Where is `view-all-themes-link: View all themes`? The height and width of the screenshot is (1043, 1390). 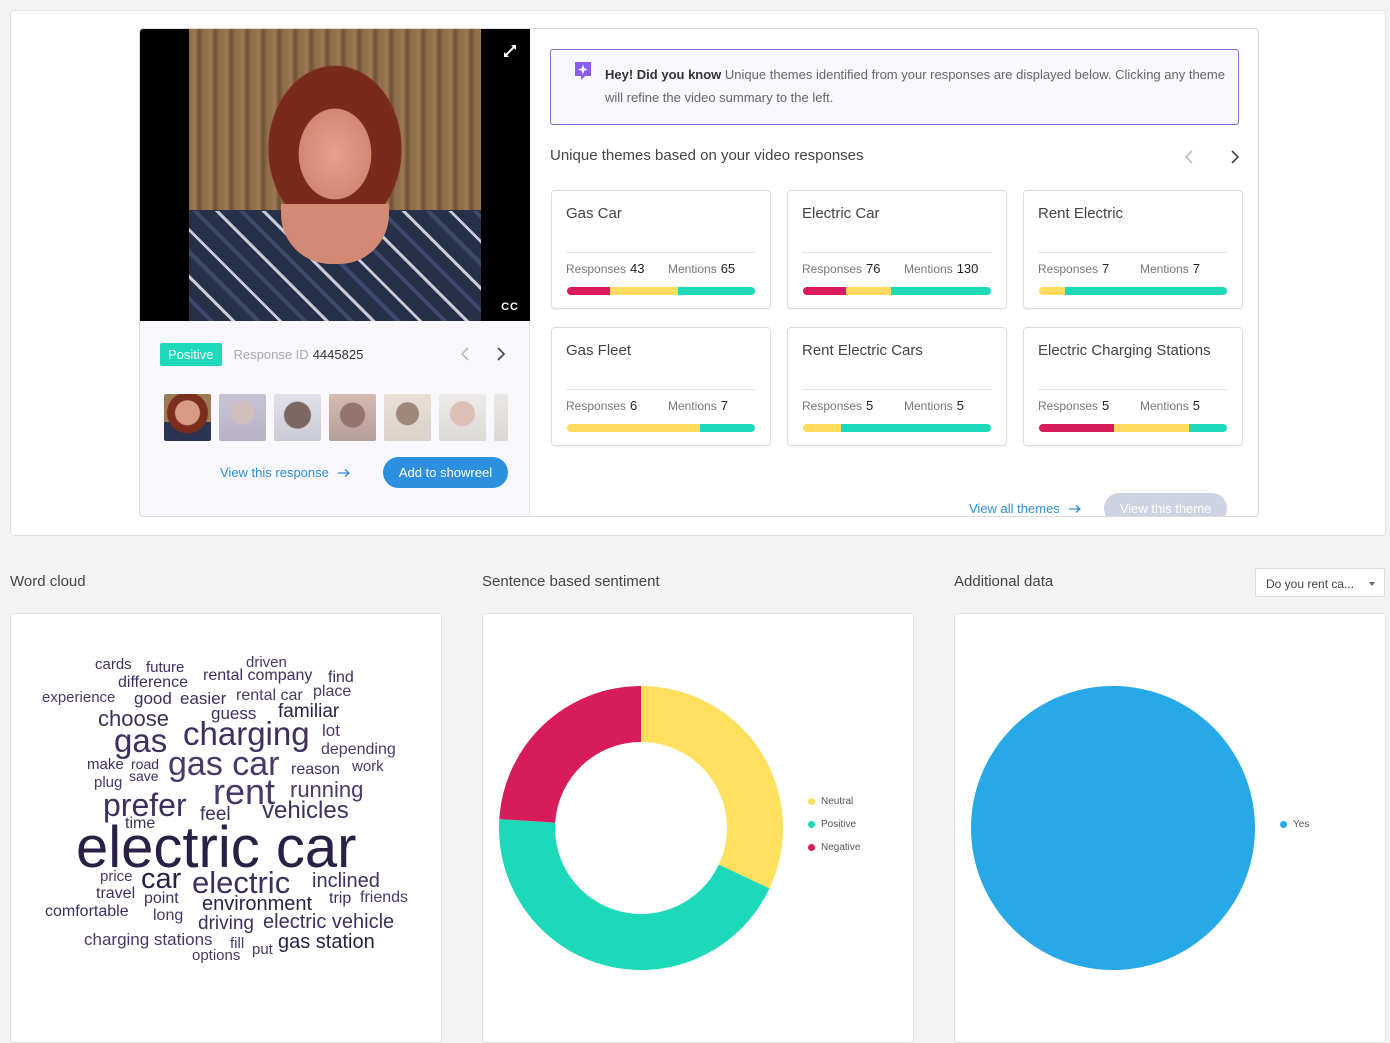 view-all-themes-link: View all themes is located at coordinates (1025, 508).